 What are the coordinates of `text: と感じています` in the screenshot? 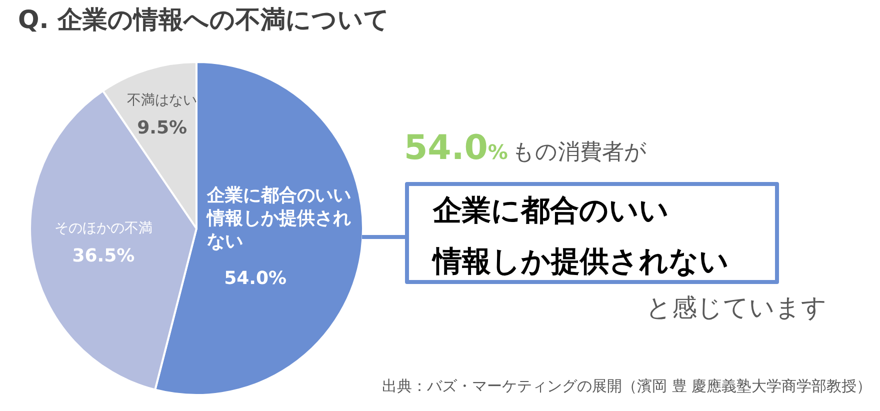 It's located at (736, 308).